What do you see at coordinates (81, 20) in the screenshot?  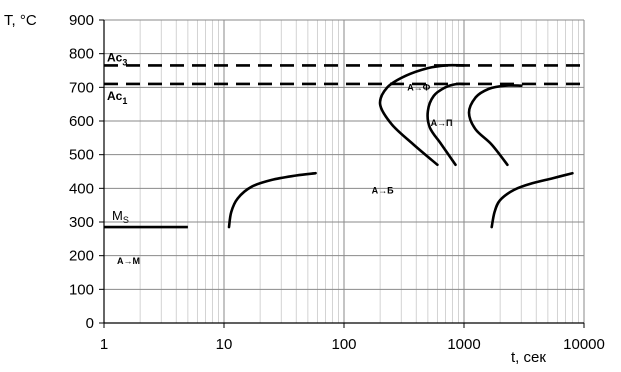 I see `y-tick-label: 900` at bounding box center [81, 20].